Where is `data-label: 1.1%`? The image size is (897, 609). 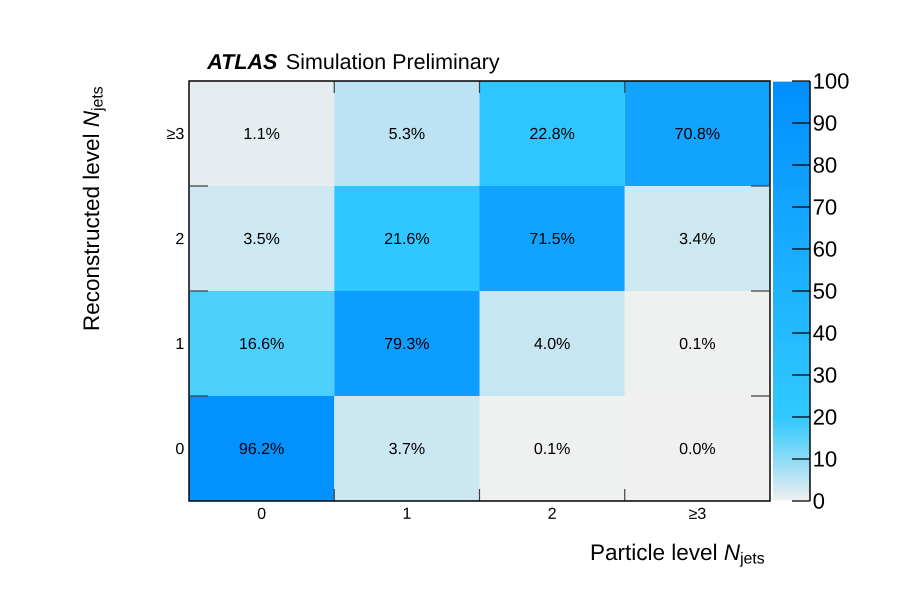
data-label: 1.1% is located at coordinates (262, 134).